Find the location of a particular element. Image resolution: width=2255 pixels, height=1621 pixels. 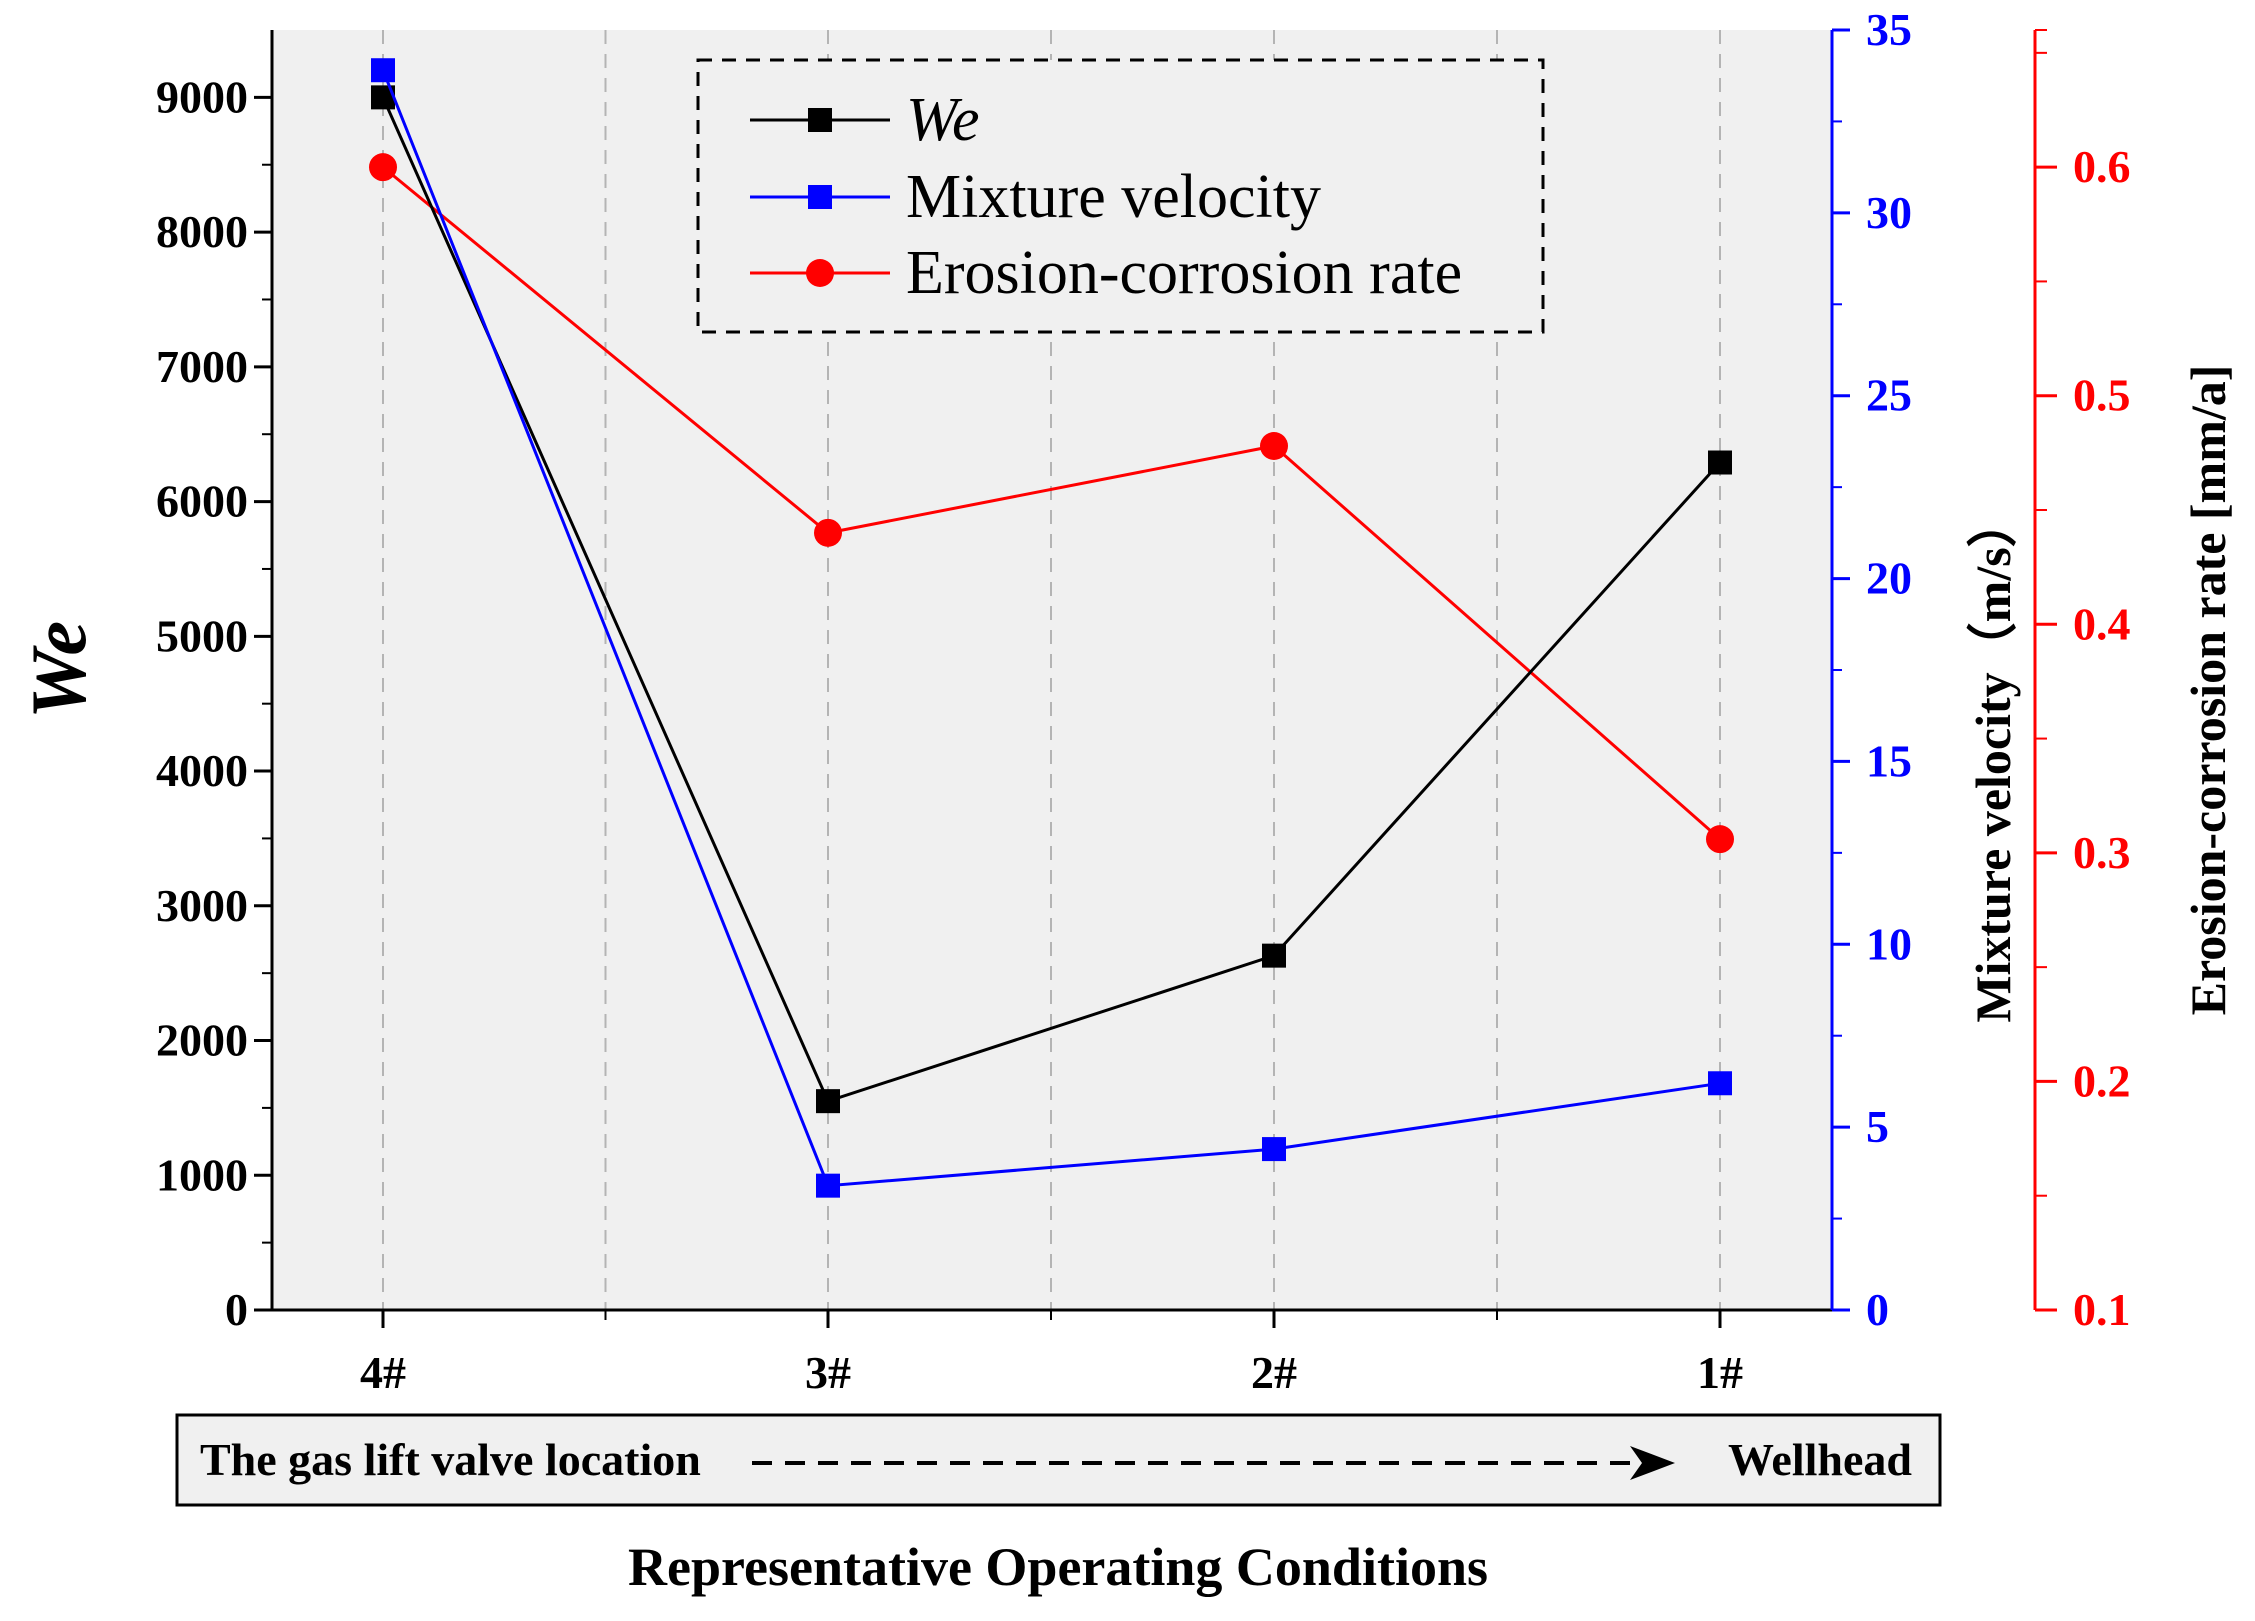

y-tick-label: 6000 is located at coordinates (202, 501).